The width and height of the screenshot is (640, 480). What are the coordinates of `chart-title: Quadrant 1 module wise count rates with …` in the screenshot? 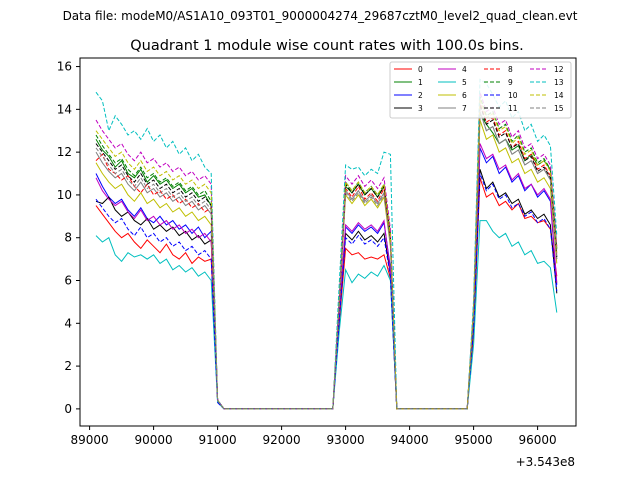 It's located at (327, 46).